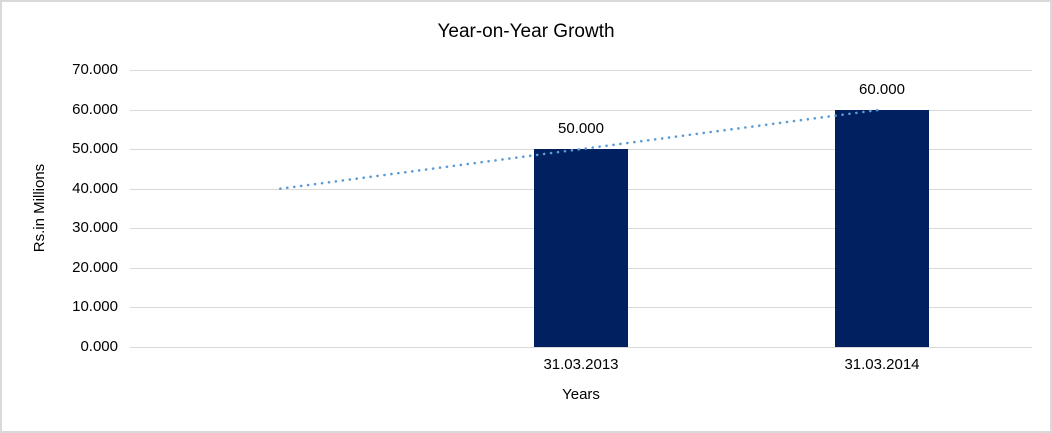 This screenshot has width=1052, height=433. Describe the element at coordinates (95, 188) in the screenshot. I see `y-axis-tick-label: 40.000` at that location.